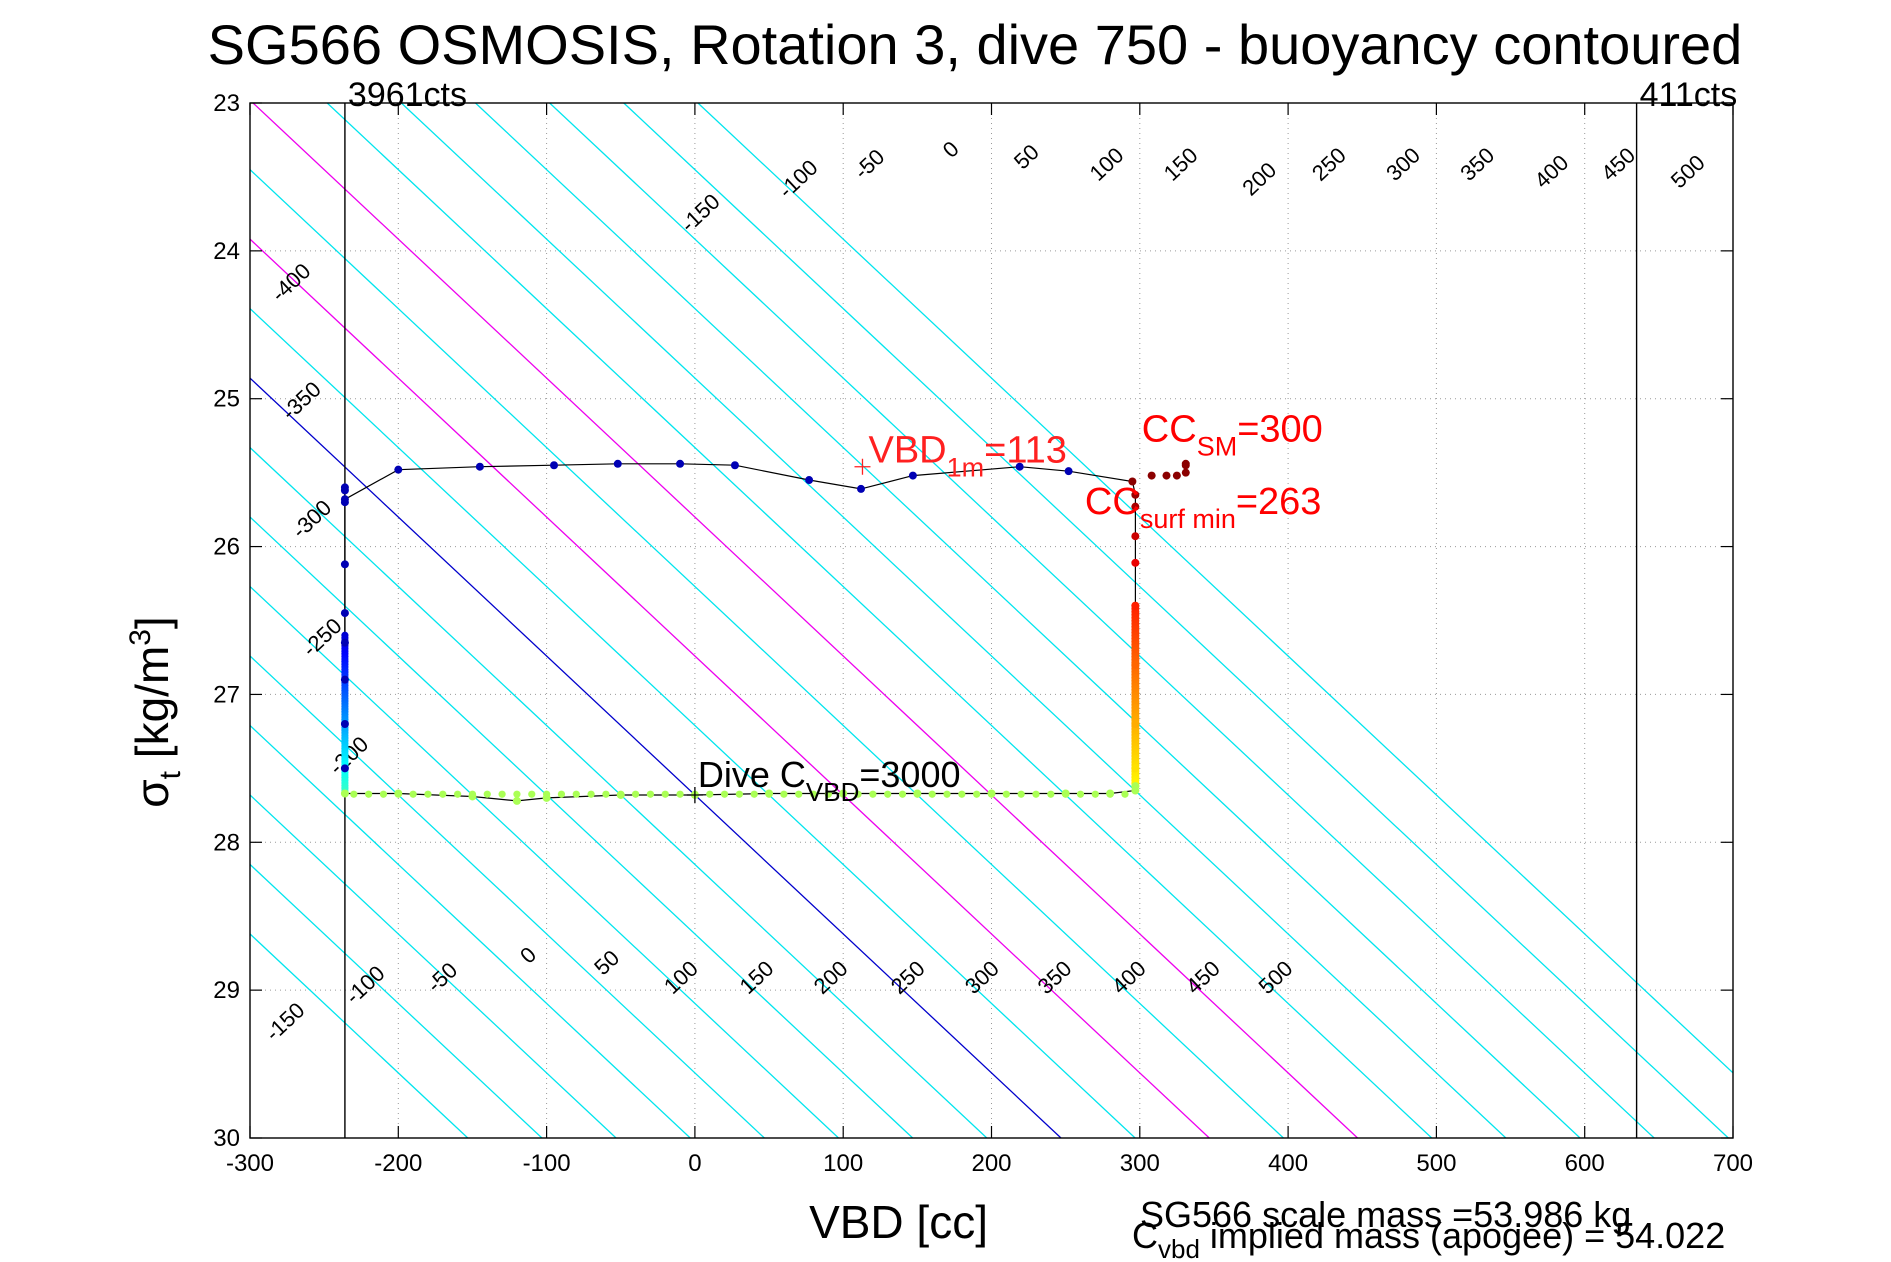 The width and height of the screenshot is (1891, 1262). I want to click on y-tick-label: 26, so click(226, 547).